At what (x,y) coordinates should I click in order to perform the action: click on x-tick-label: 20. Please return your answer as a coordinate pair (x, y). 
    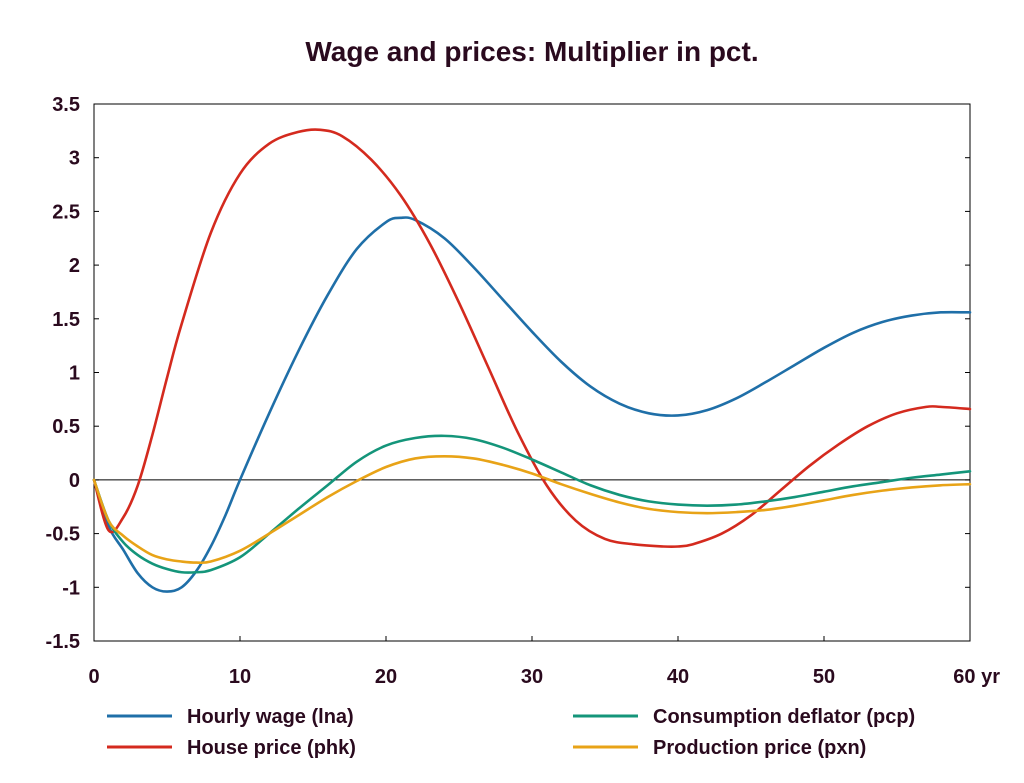
    Looking at the image, I should click on (386, 677).